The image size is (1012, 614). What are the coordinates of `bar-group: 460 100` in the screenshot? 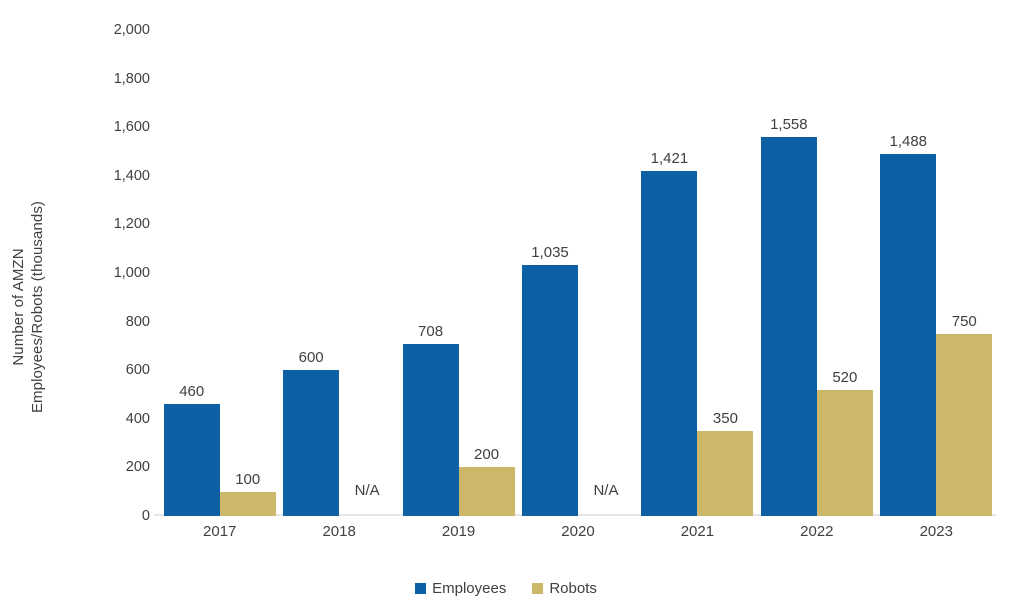 It's located at (219, 273).